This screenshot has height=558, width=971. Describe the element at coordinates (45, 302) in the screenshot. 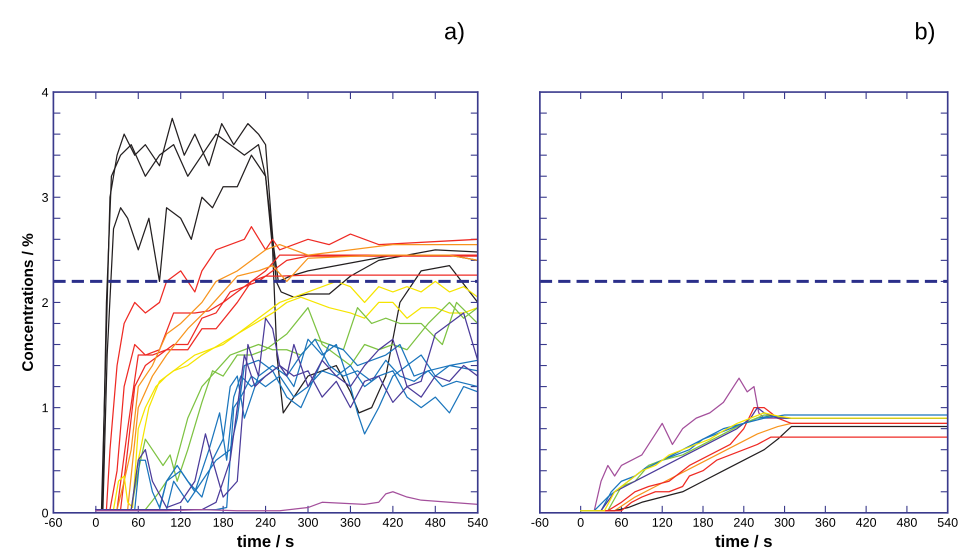

I see `y-tick-label: 2` at that location.